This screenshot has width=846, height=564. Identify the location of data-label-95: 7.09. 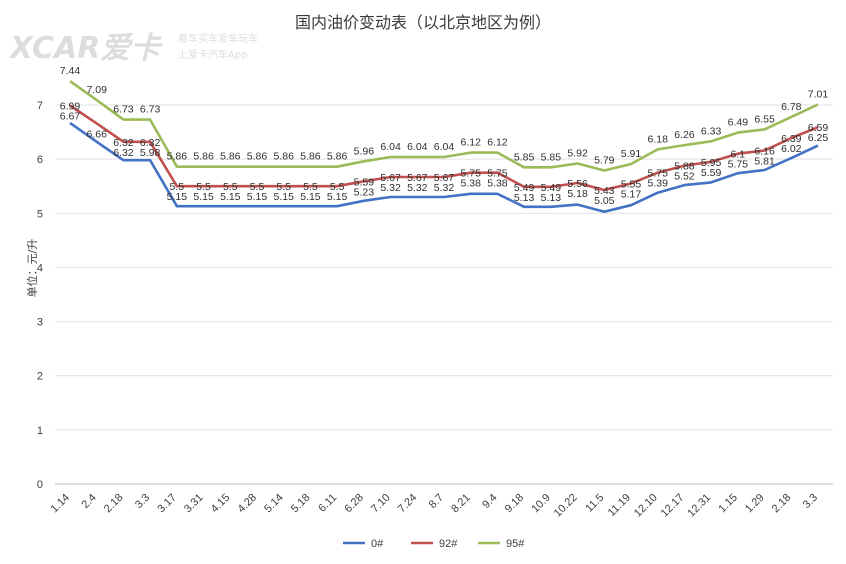
(96, 90).